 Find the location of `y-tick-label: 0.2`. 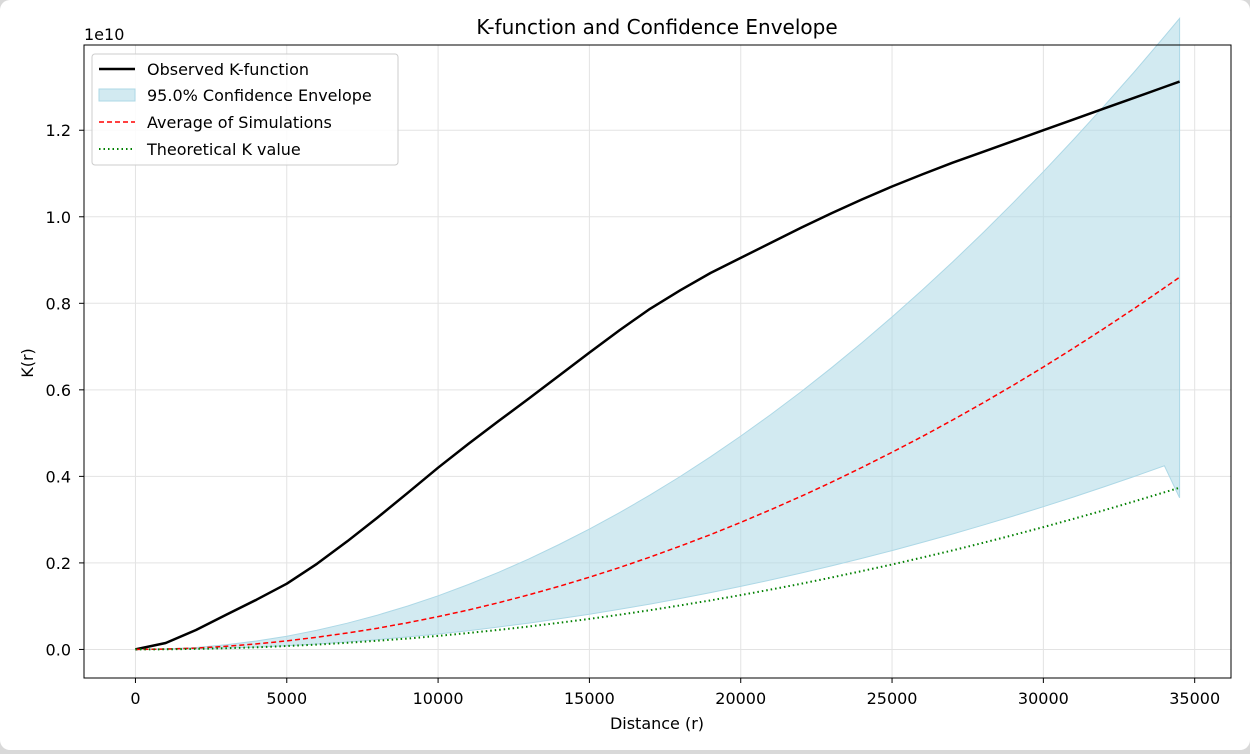

y-tick-label: 0.2 is located at coordinates (58, 563).